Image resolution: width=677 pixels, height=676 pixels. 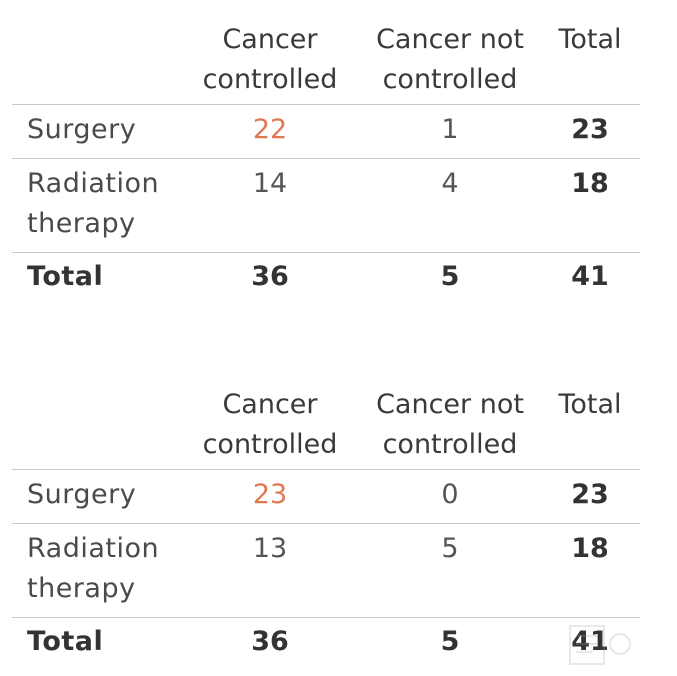 I want to click on table-row-surgery: Surgery 22 1 23, so click(x=326, y=131).